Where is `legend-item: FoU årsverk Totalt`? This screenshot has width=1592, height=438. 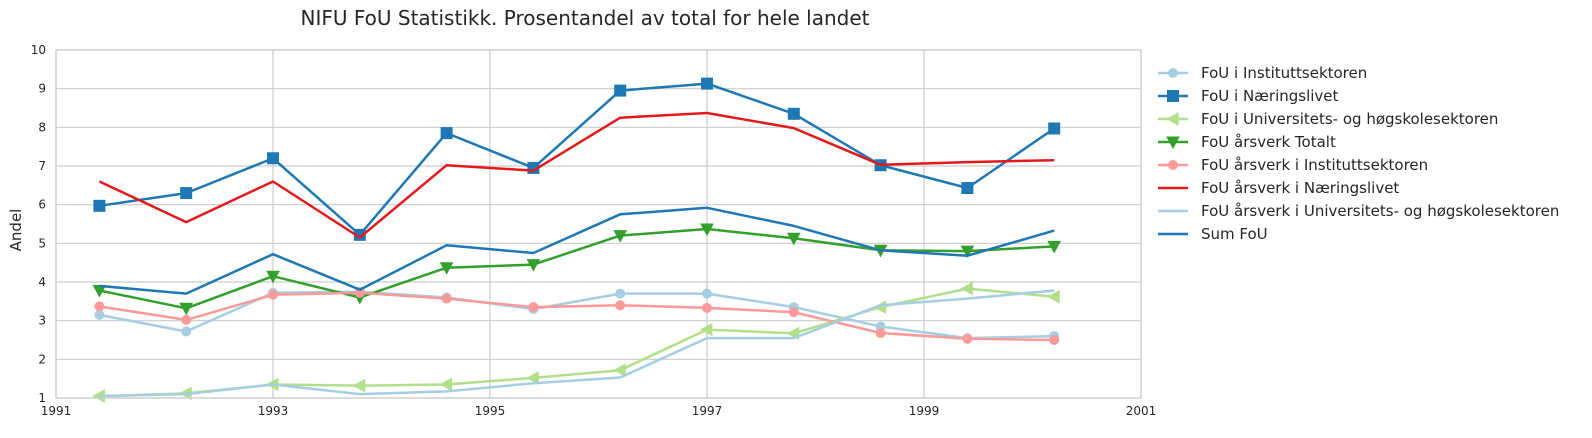 legend-item: FoU årsverk Totalt is located at coordinates (1247, 142).